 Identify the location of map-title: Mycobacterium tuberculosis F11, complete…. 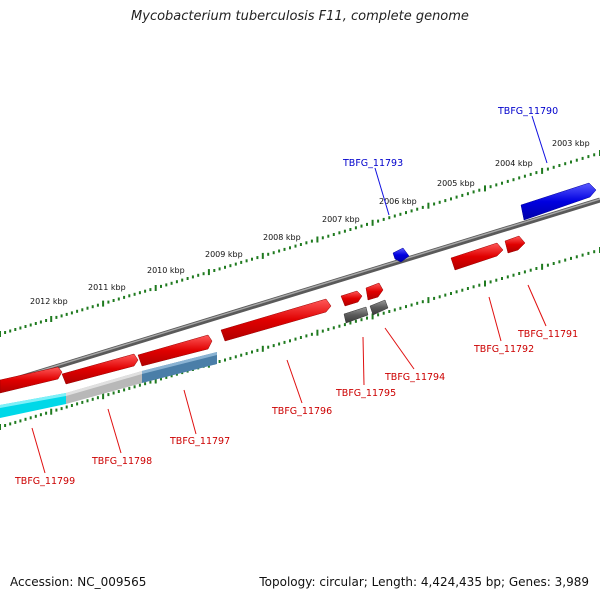
(300, 16).